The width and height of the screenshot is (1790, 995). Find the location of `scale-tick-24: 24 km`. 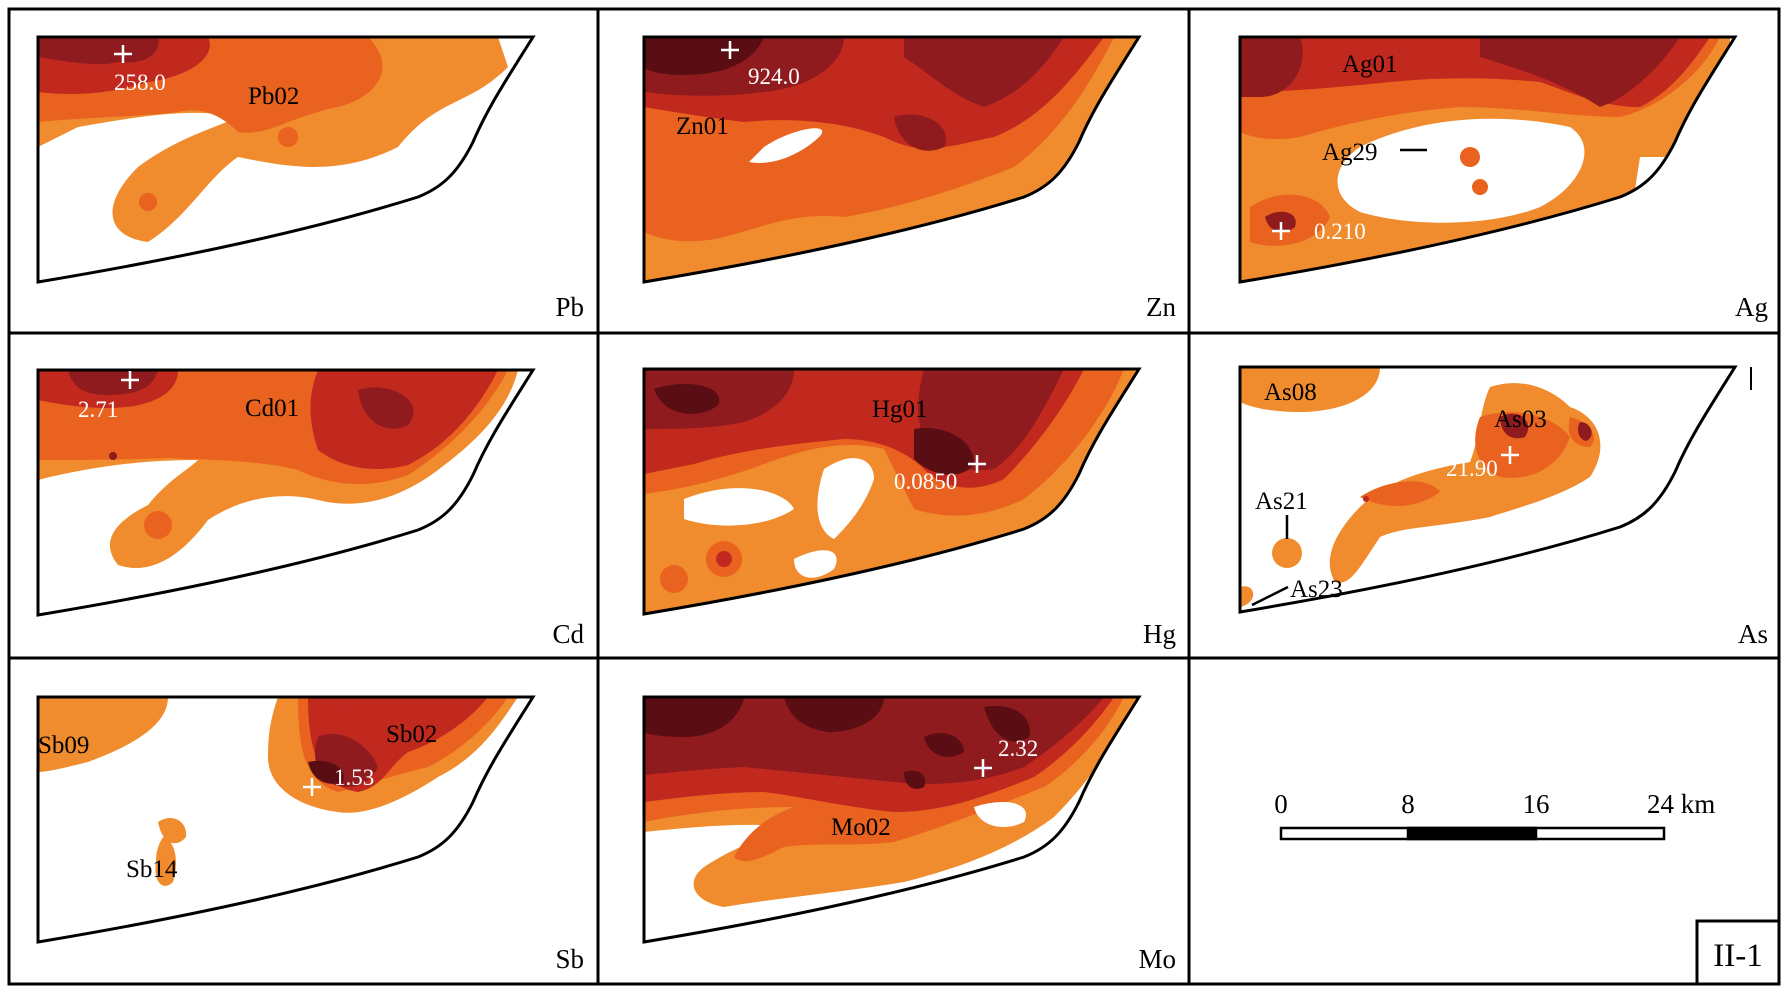

scale-tick-24: 24 km is located at coordinates (1681, 804).